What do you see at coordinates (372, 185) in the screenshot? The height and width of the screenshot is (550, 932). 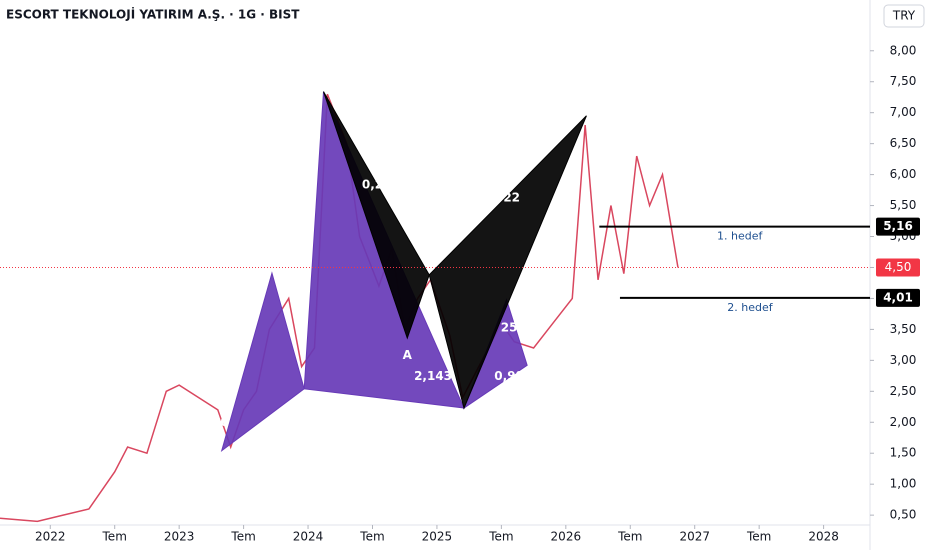 I see `pattern-label: 0,2` at bounding box center [372, 185].